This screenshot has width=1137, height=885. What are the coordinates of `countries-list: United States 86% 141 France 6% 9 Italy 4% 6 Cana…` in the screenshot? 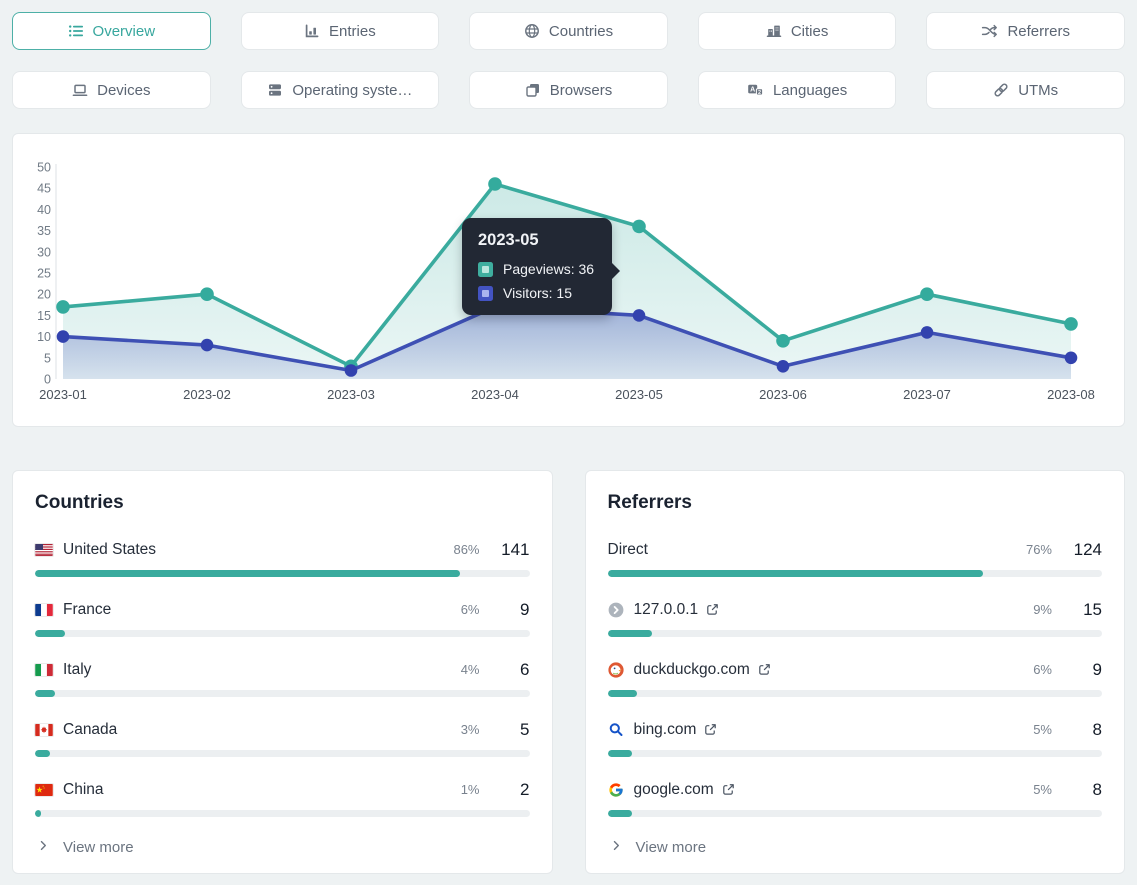 It's located at (282, 689).